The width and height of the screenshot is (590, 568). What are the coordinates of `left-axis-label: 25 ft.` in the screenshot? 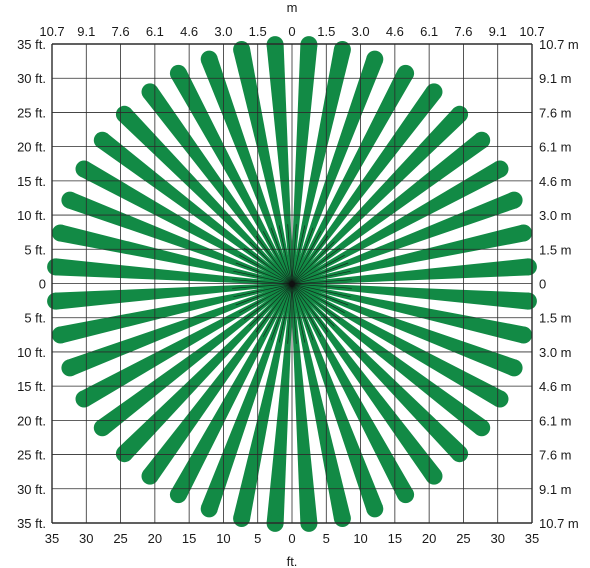 It's located at (31, 112).